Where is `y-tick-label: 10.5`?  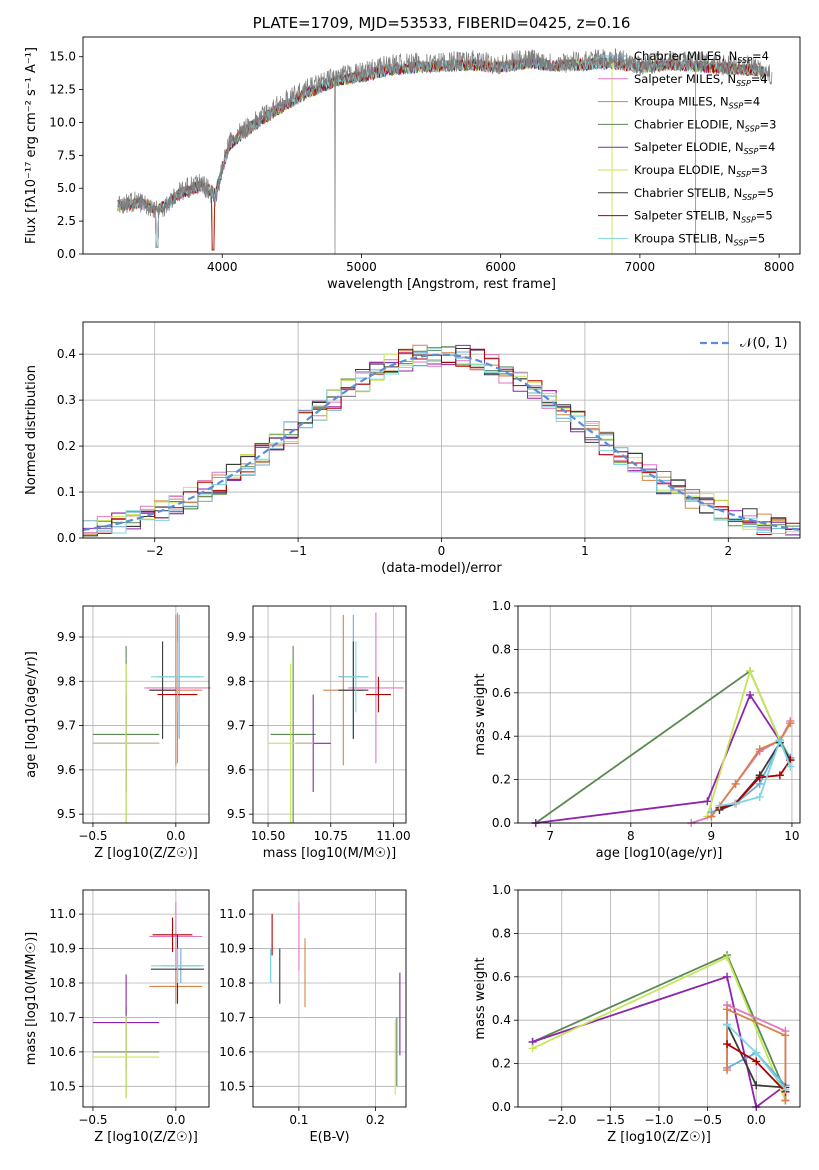 y-tick-label: 10.5 is located at coordinates (62, 1086).